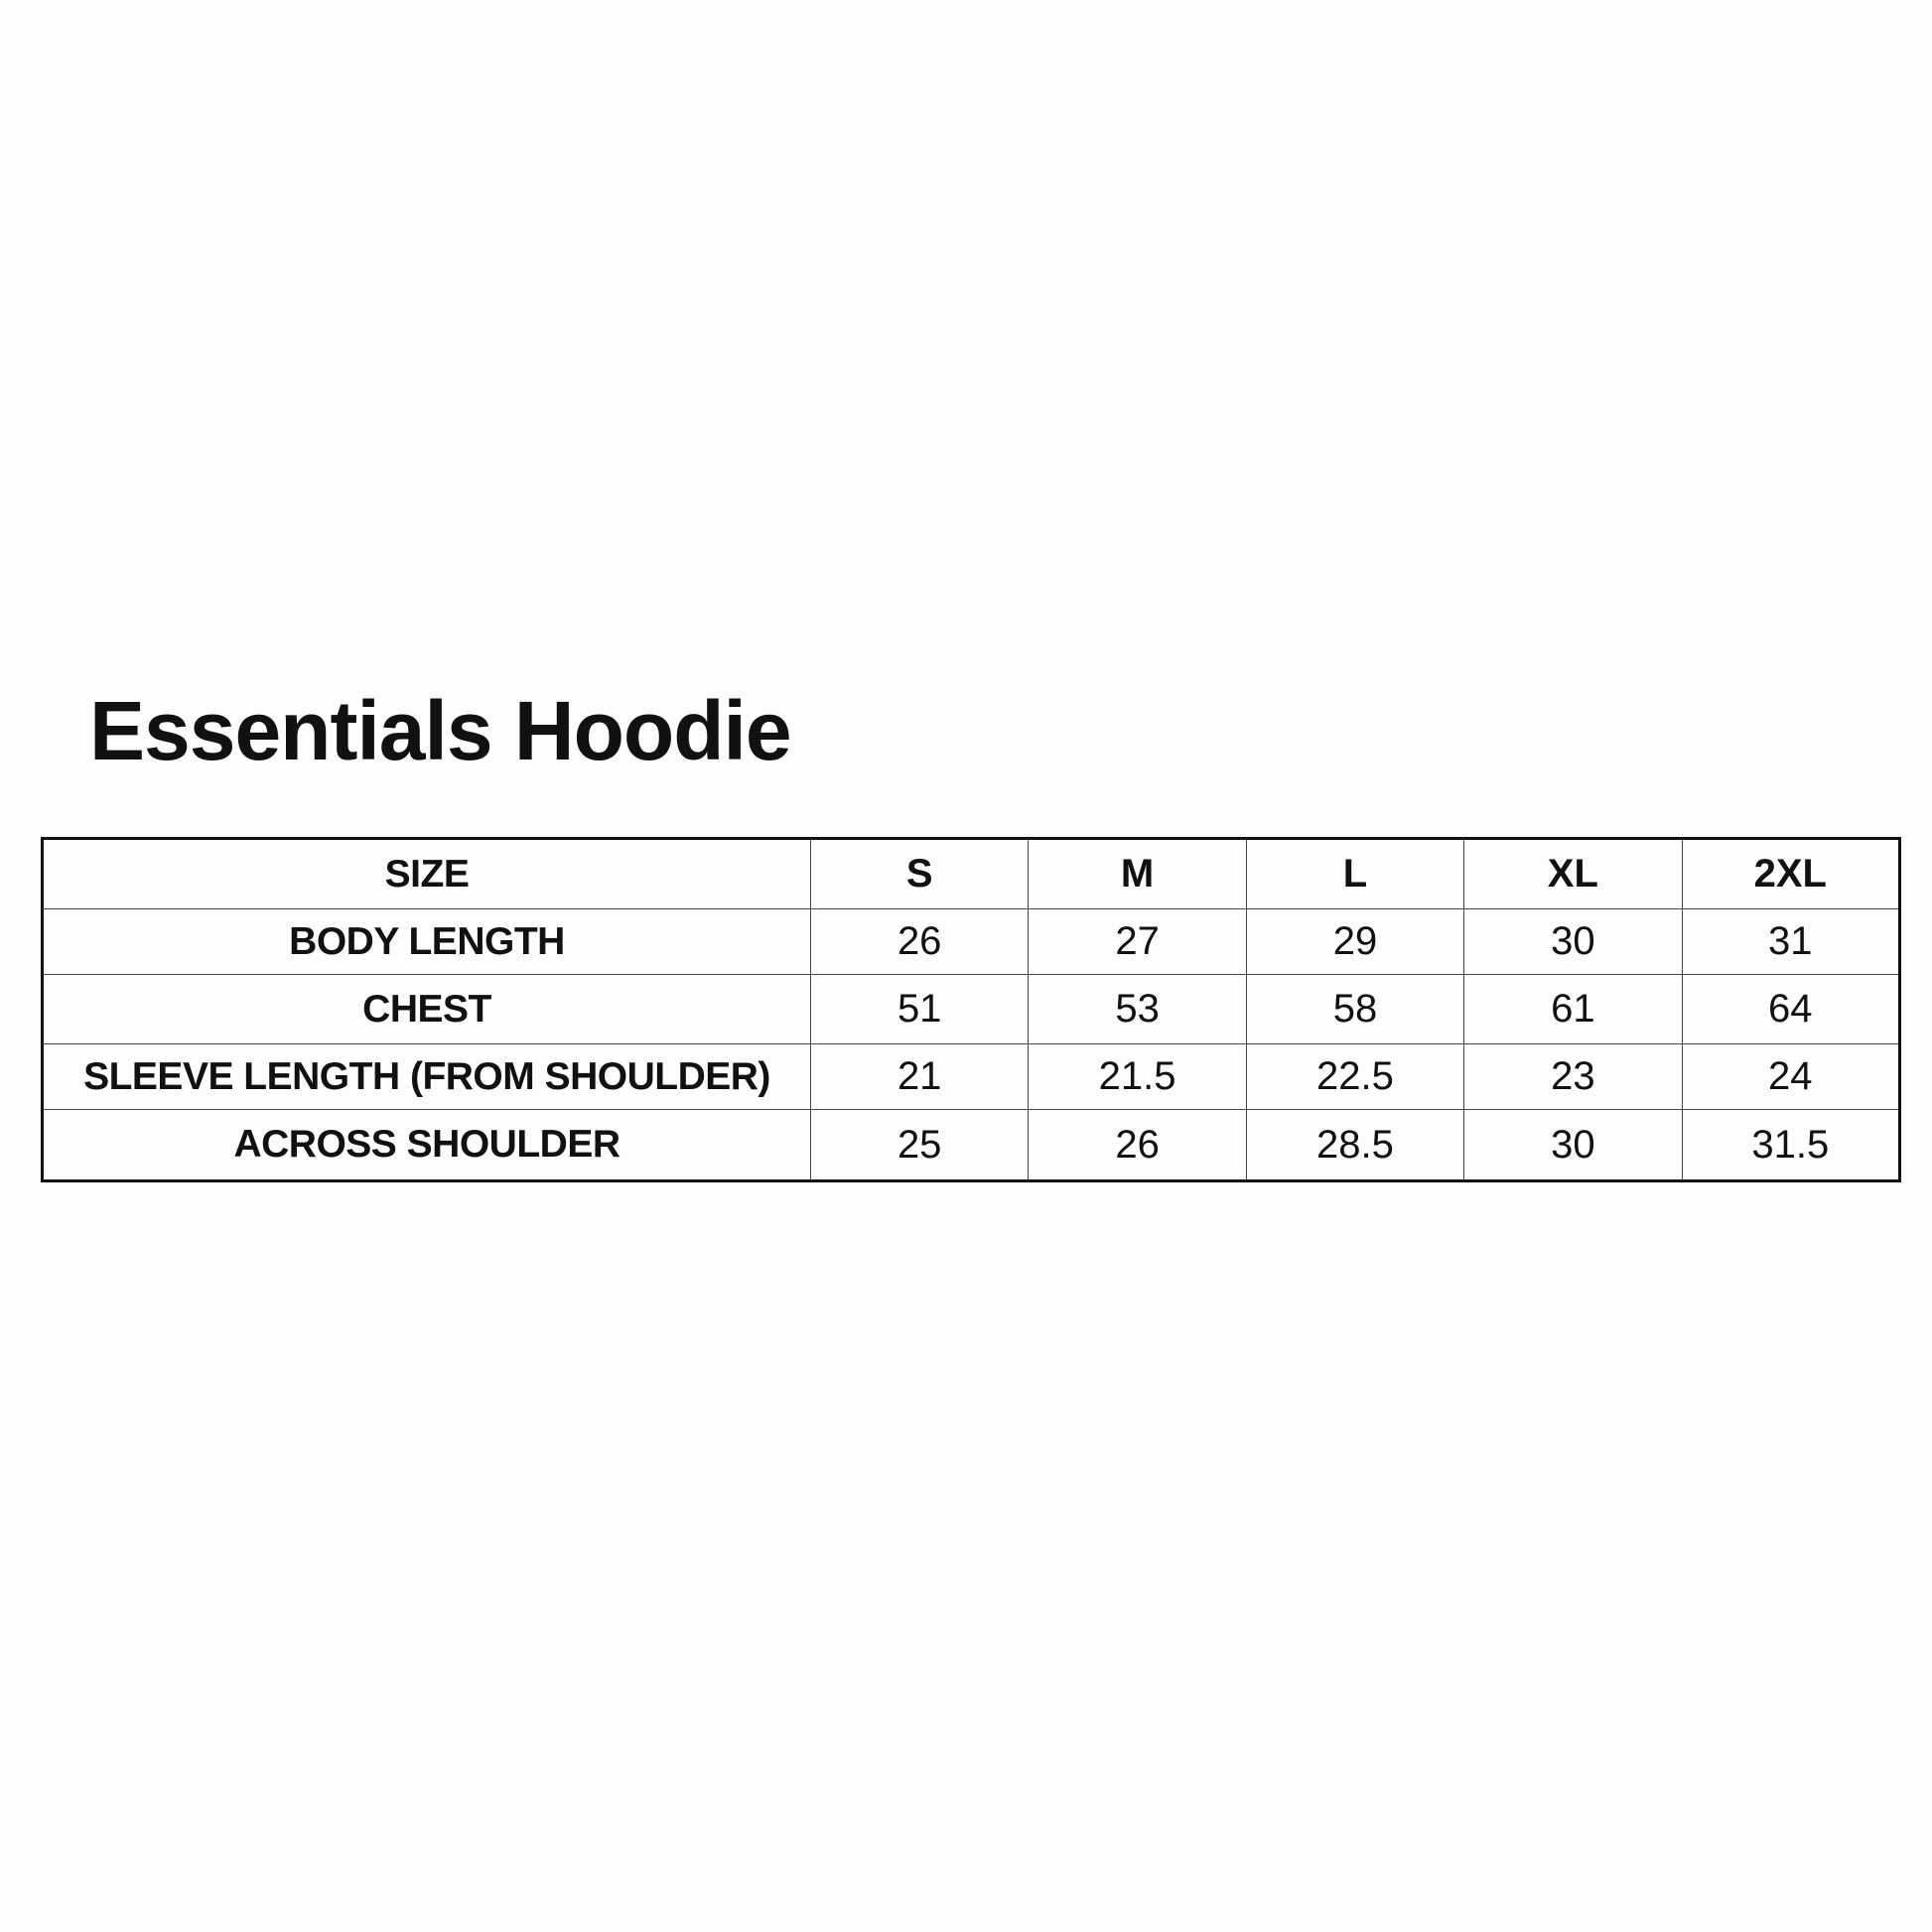  What do you see at coordinates (1355, 942) in the screenshot?
I see `table-cell: 29` at bounding box center [1355, 942].